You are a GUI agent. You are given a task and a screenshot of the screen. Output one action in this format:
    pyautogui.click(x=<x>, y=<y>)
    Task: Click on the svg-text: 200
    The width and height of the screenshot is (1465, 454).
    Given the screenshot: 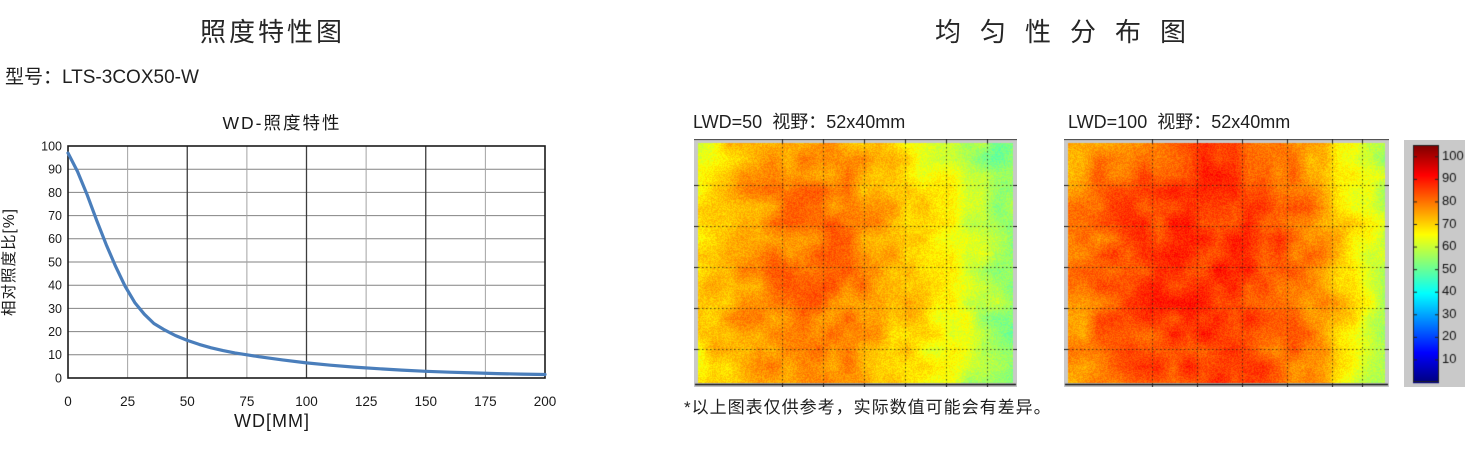 What is the action you would take?
    pyautogui.click(x=545, y=401)
    